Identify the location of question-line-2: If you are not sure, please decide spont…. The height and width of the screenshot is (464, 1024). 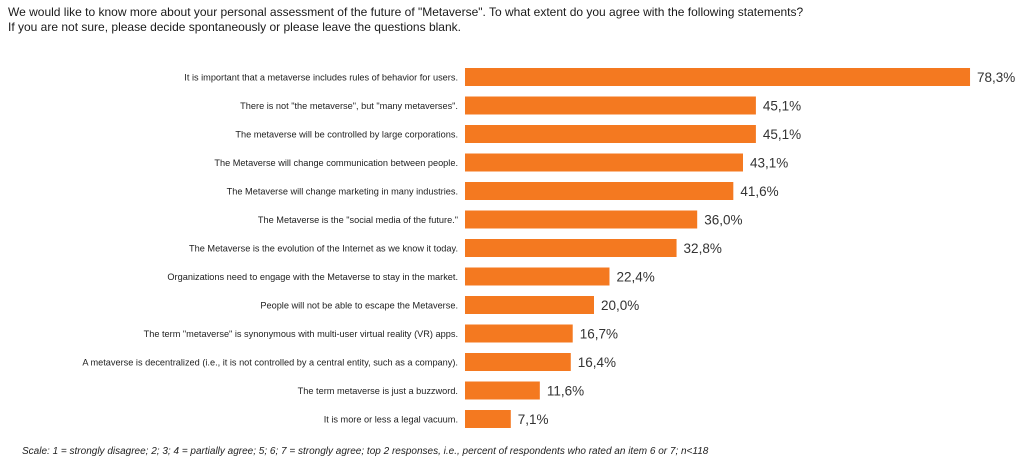
(234, 27).